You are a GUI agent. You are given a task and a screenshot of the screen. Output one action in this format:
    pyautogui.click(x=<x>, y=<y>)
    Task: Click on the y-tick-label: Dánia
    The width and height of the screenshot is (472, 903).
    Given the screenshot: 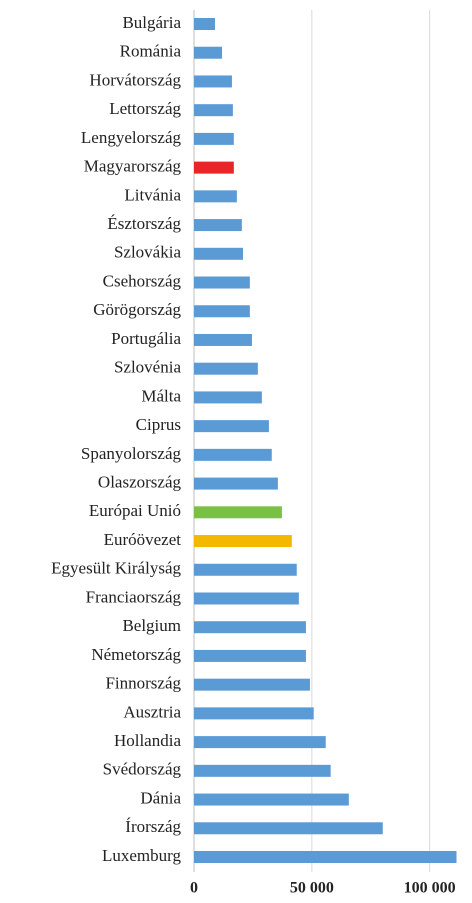 What is the action you would take?
    pyautogui.click(x=160, y=797)
    